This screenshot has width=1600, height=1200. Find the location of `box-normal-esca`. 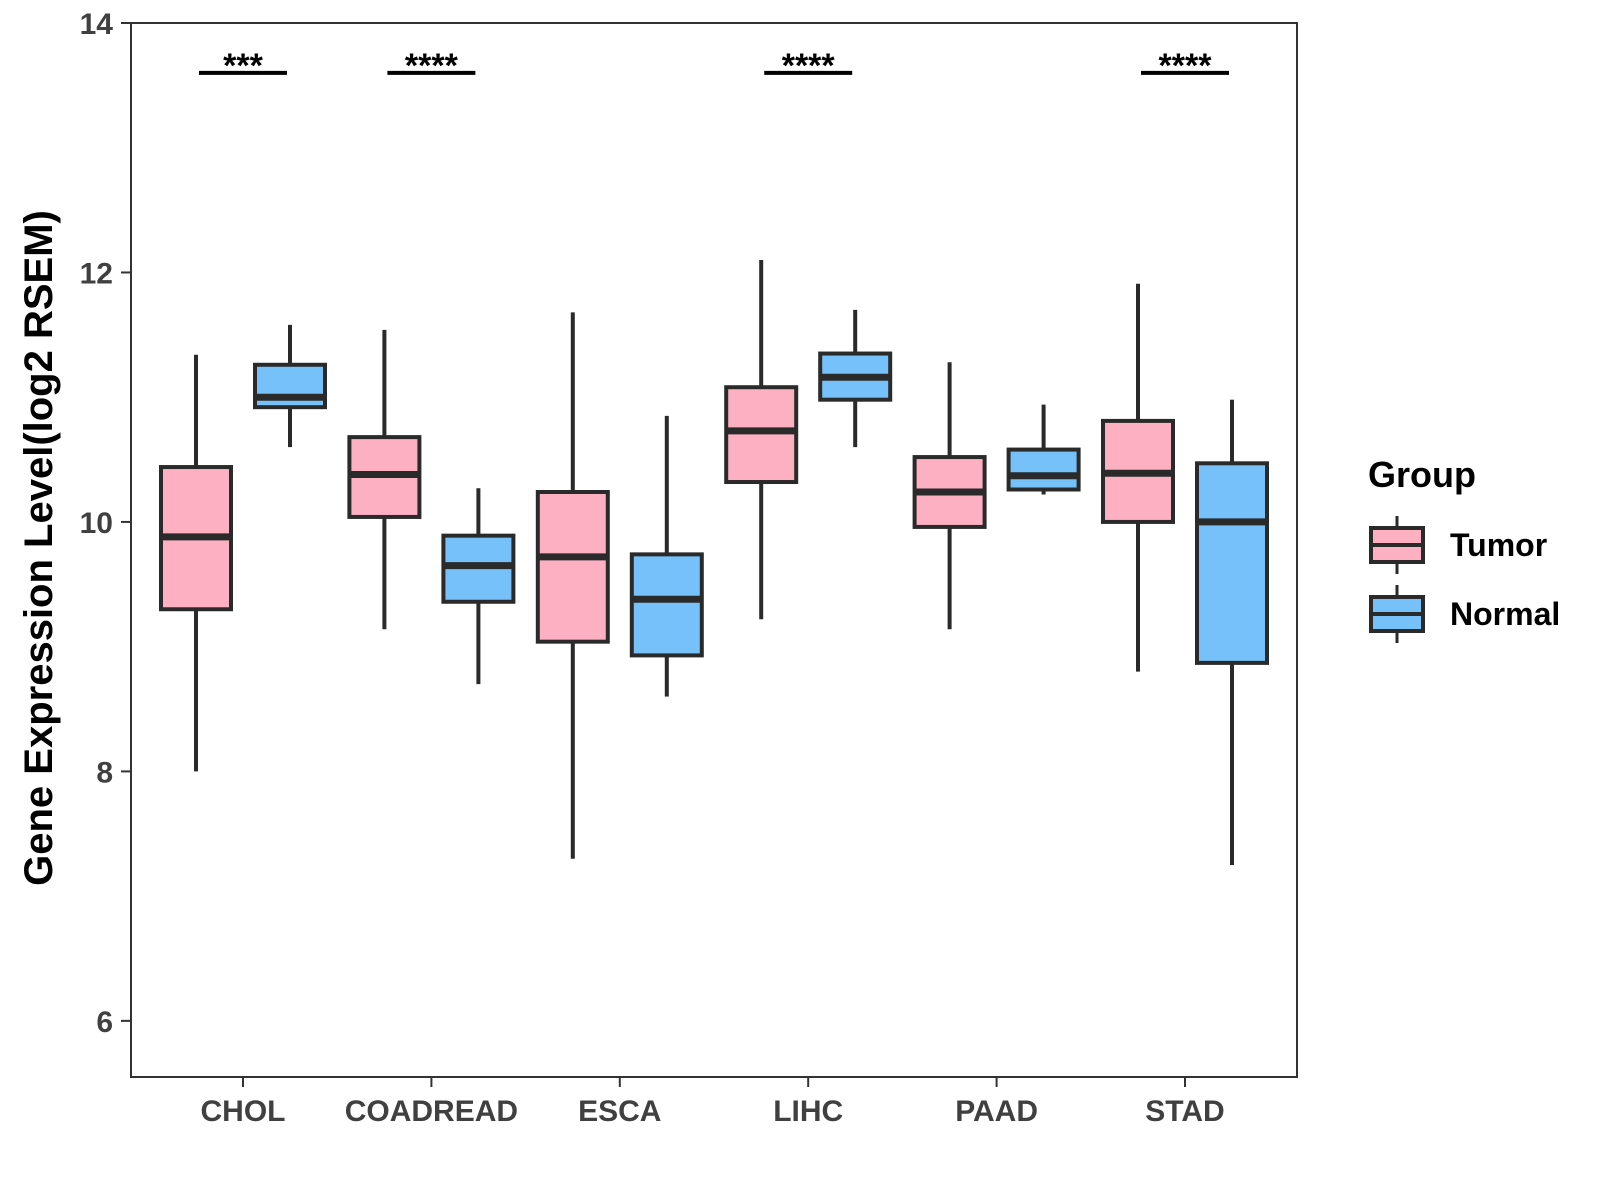

box-normal-esca is located at coordinates (666, 556).